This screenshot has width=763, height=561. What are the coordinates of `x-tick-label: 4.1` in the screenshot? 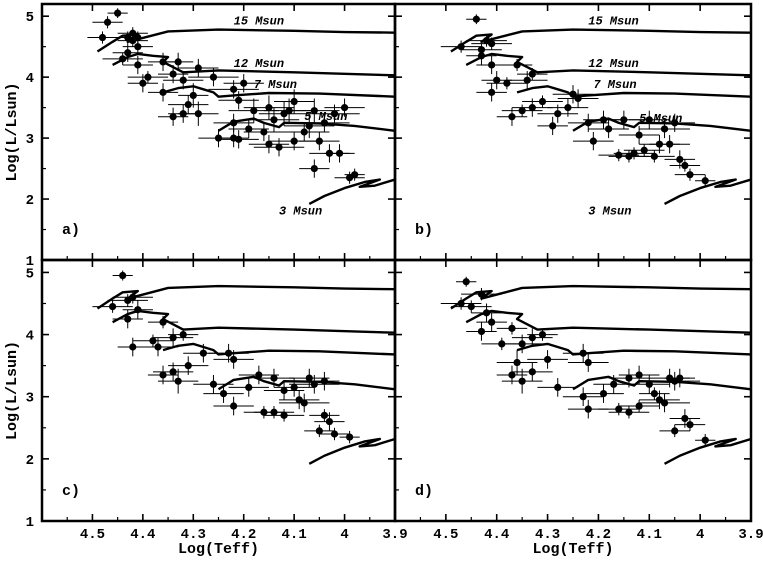 It's located at (294, 535).